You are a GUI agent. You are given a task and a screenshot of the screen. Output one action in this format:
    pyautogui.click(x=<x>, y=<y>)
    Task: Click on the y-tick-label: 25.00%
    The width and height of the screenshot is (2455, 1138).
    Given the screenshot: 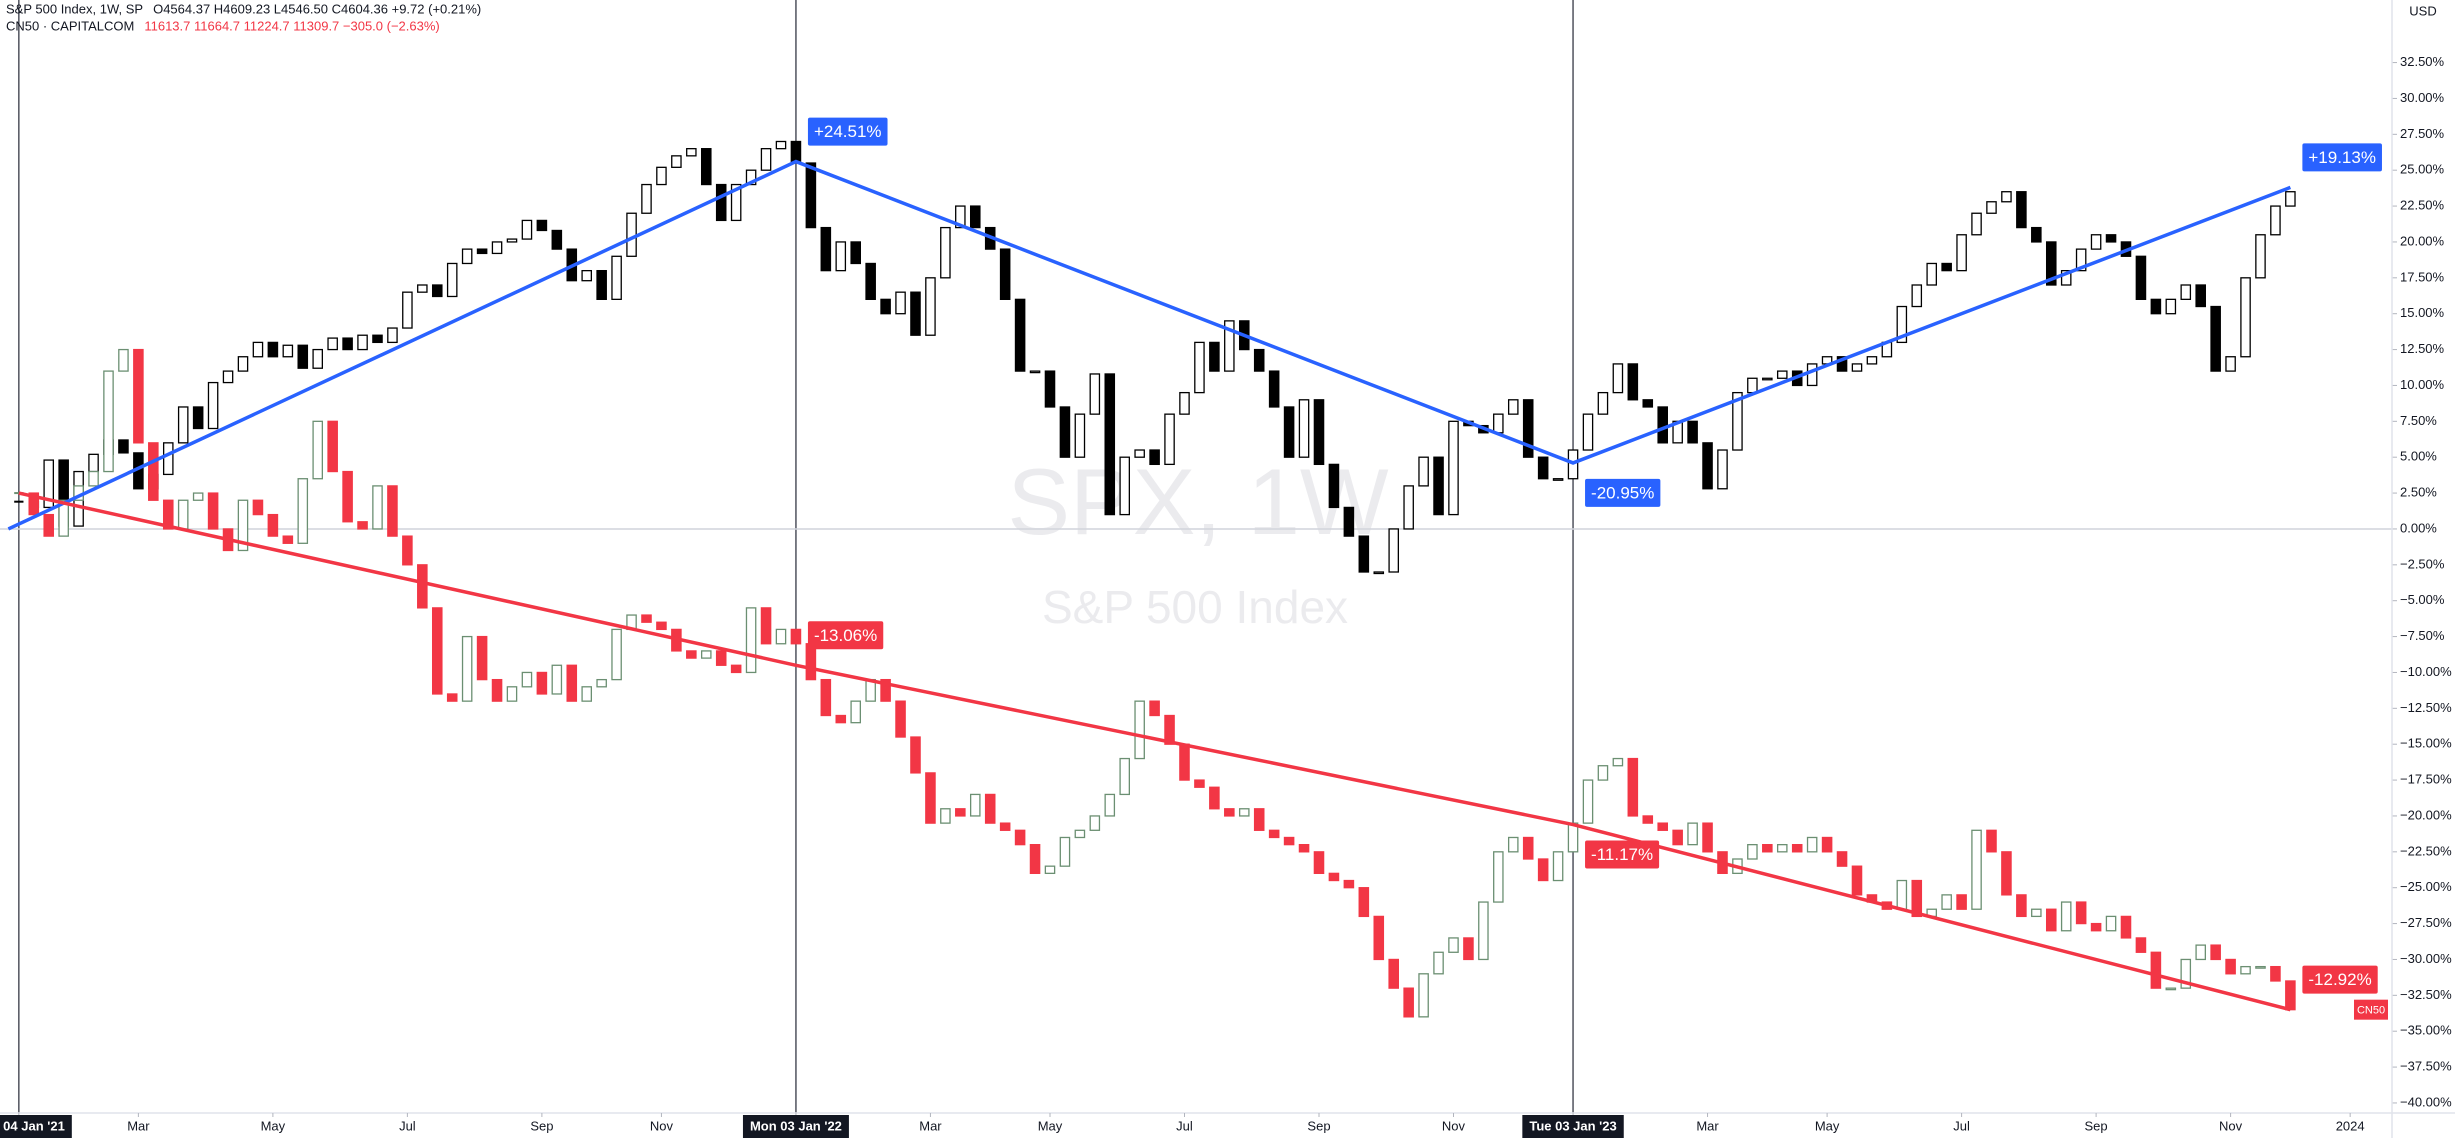 What is the action you would take?
    pyautogui.click(x=2422, y=169)
    